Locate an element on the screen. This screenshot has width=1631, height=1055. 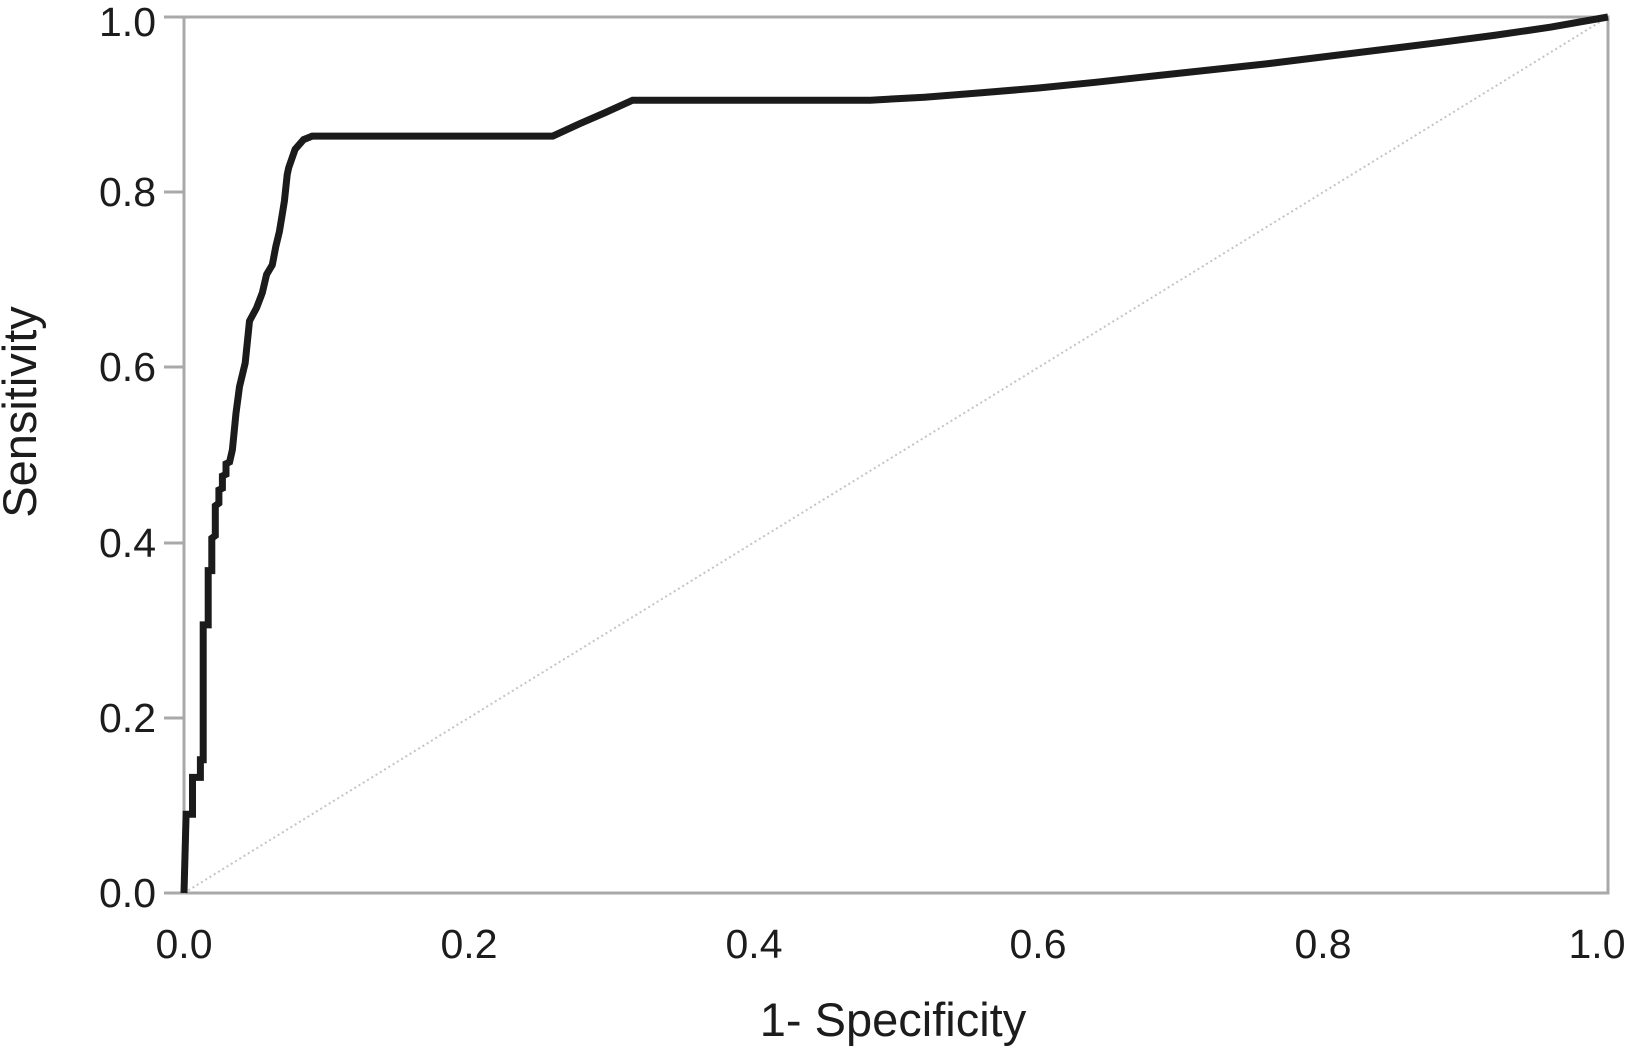
x-tick-labels: 0.0 0.2 0.4 0.6 0.8 1.0 is located at coordinates (891, 944).